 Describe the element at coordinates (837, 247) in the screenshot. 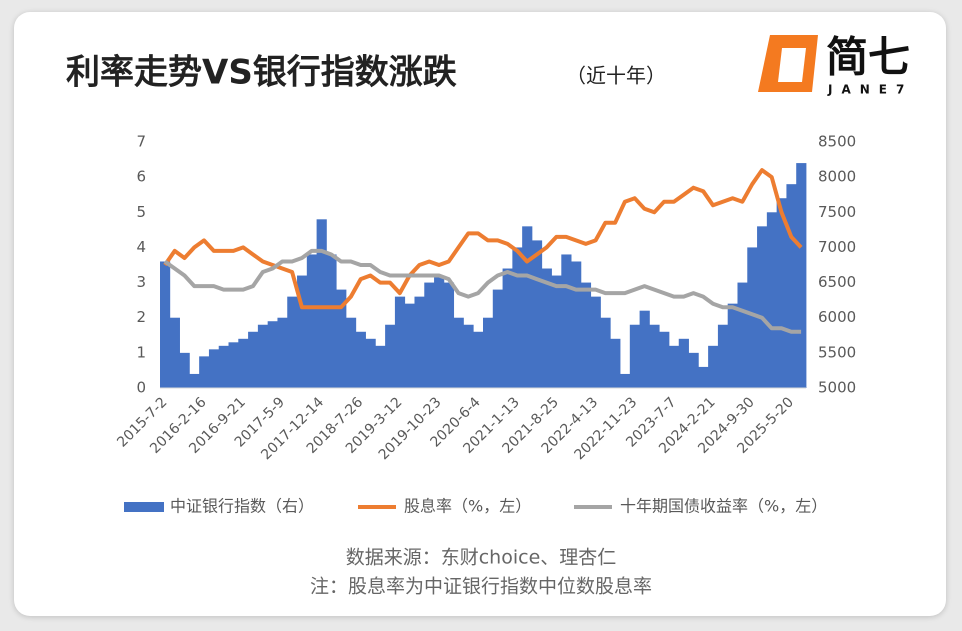

I see `y2-tick-label: 7000` at that location.